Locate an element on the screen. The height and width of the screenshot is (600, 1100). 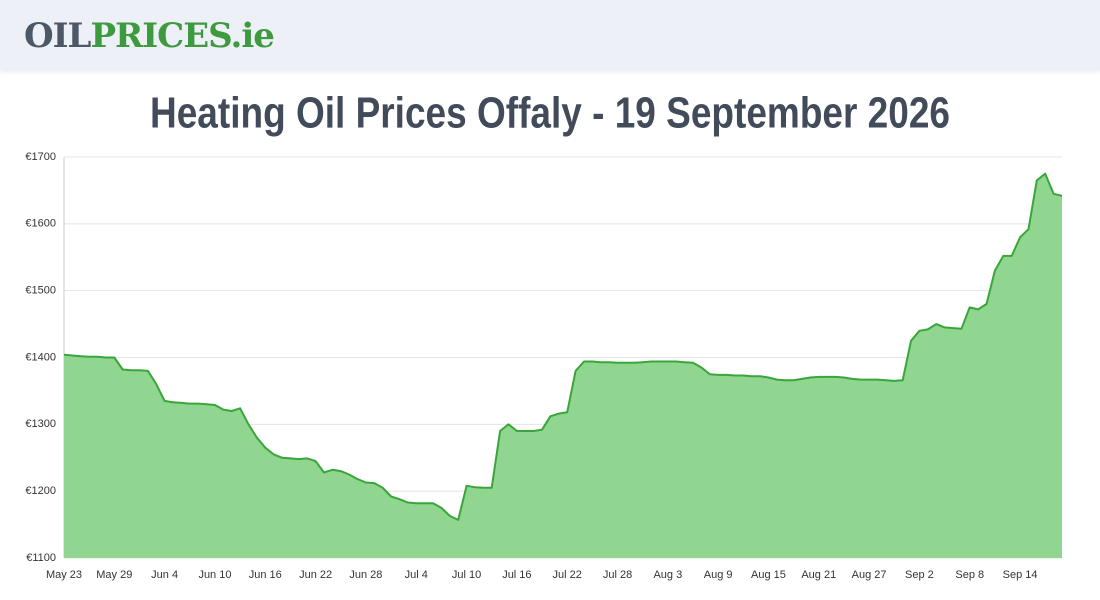
header: OILPRICES.ie is located at coordinates (550, 35).